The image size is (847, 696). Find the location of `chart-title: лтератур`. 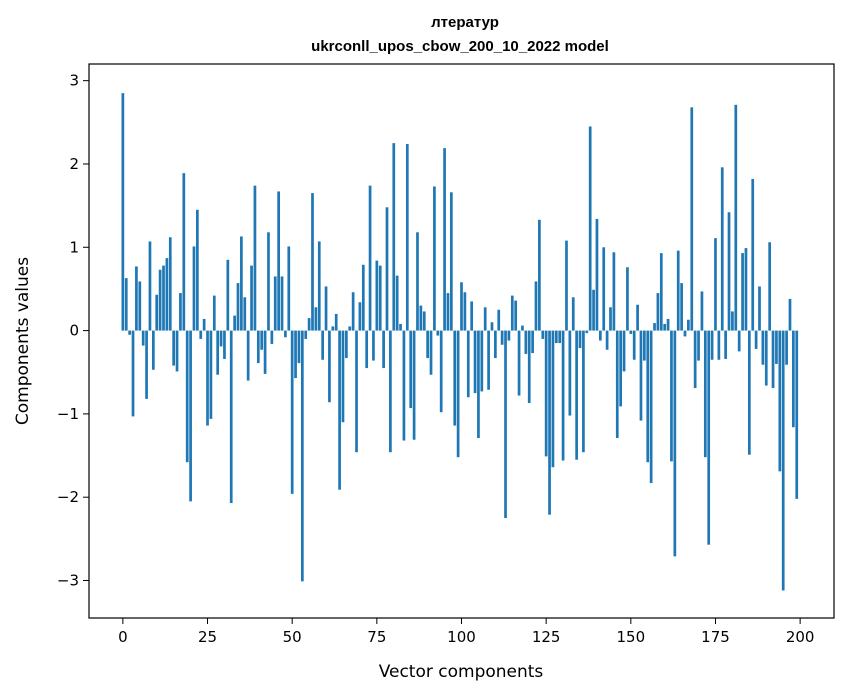

chart-title: лтератур is located at coordinates (465, 22).